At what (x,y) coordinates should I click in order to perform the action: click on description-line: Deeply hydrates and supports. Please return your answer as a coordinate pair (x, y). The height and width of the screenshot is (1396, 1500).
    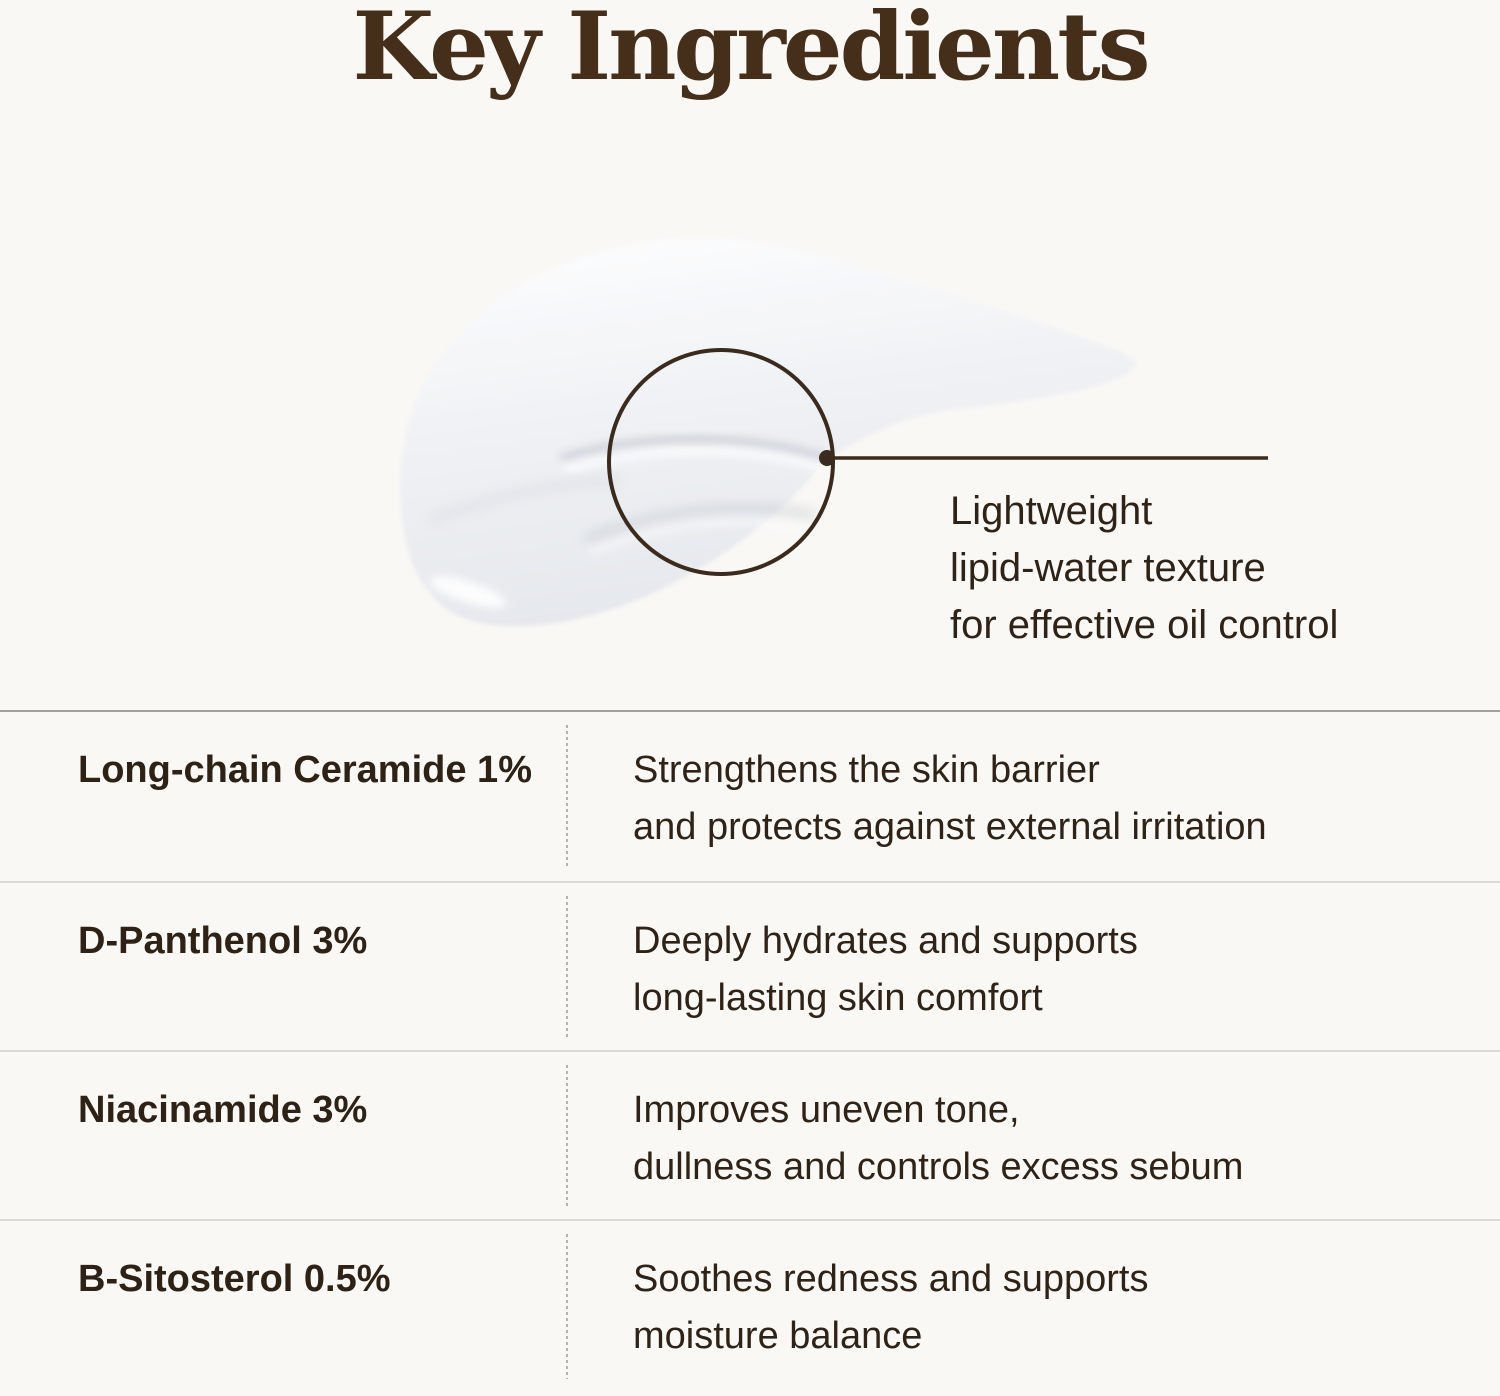
    Looking at the image, I should click on (885, 941).